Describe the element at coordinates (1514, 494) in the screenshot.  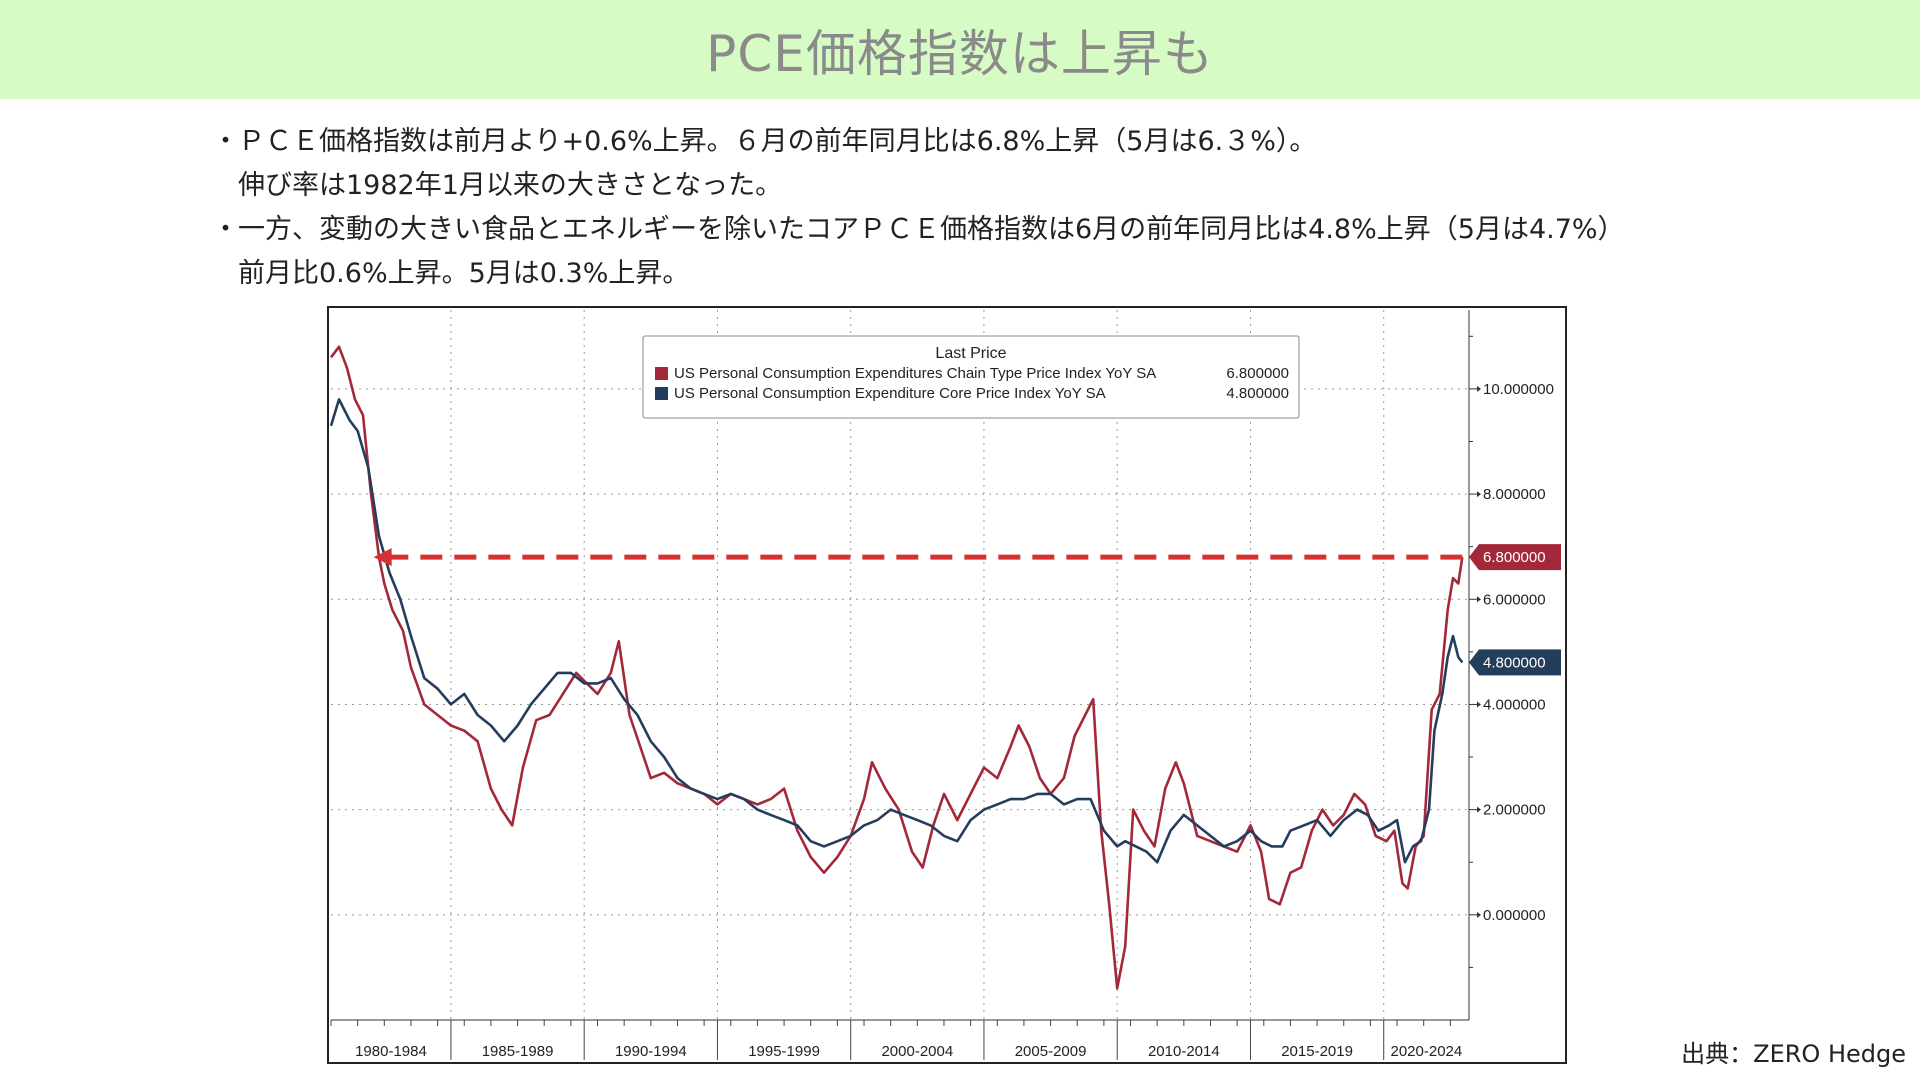
I see `y-tick-label: 8.000000` at that location.